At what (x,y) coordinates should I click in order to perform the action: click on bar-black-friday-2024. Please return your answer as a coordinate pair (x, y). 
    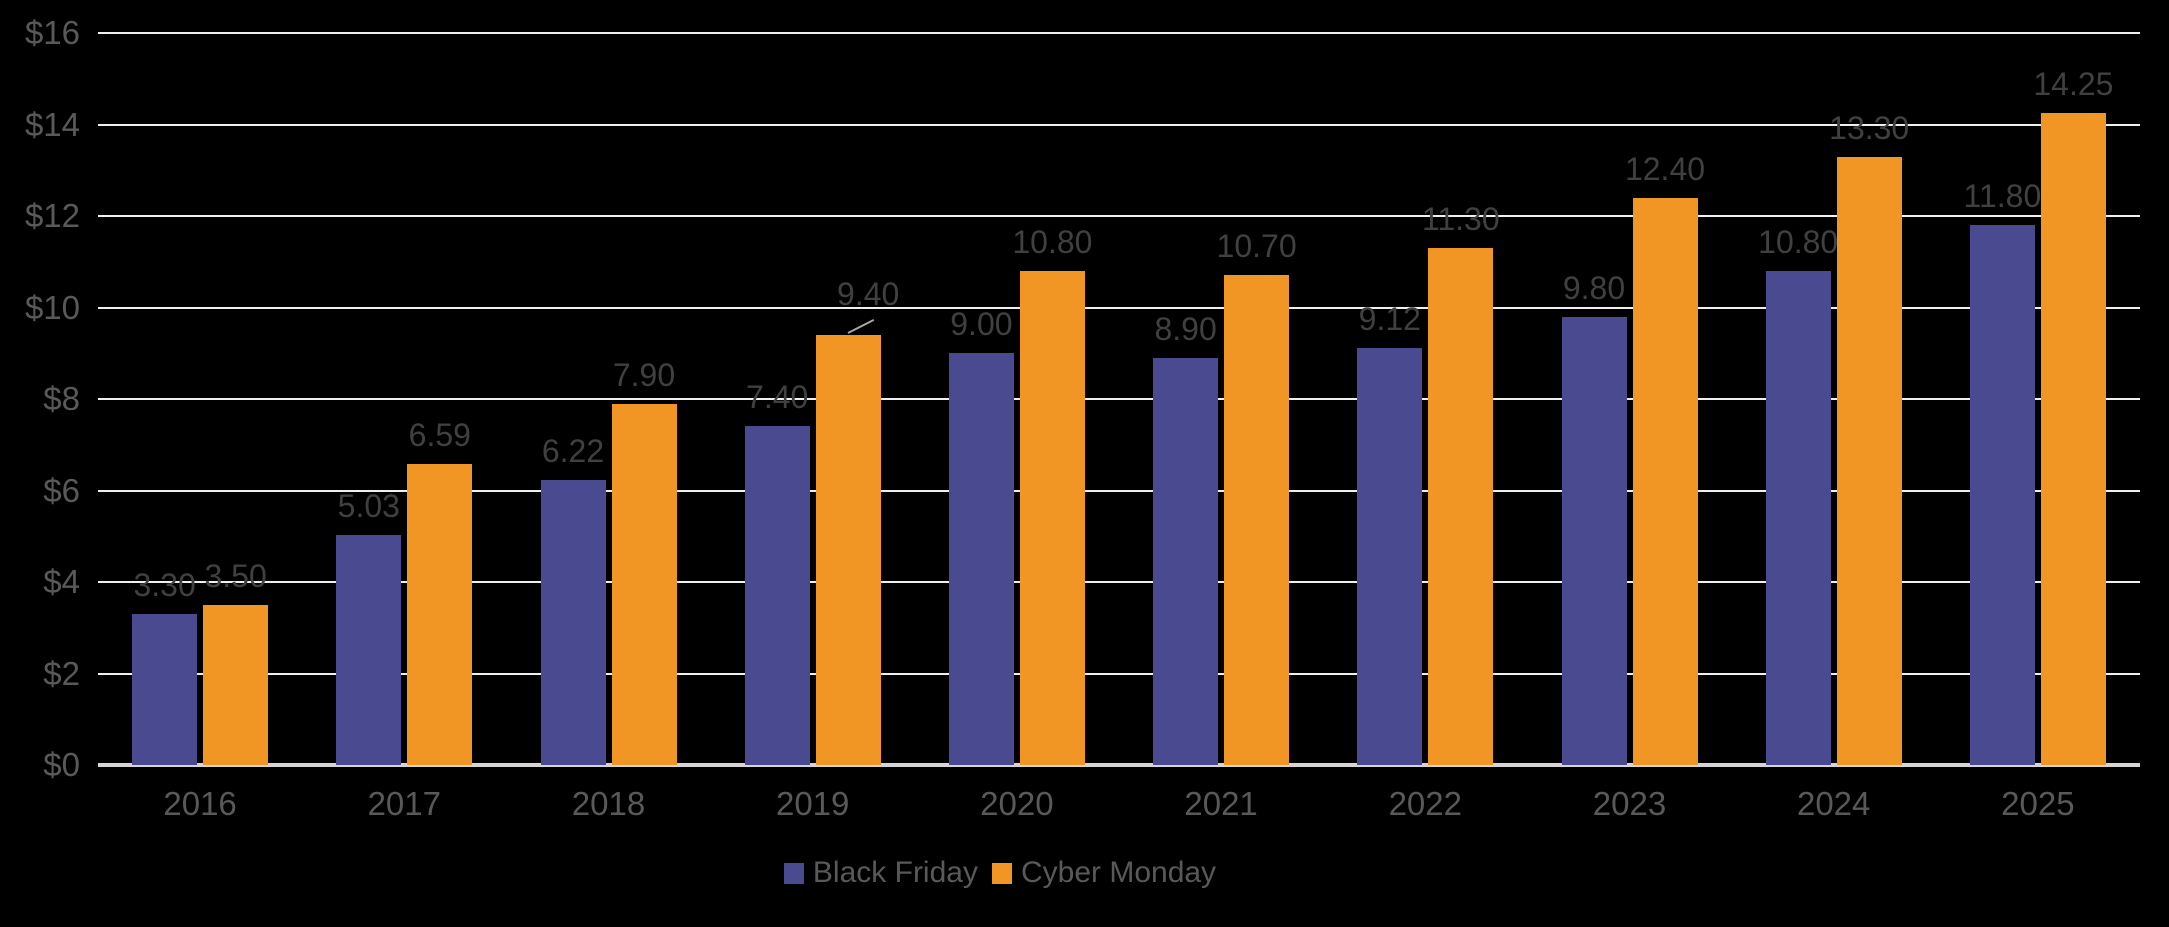
    Looking at the image, I should click on (1798, 517).